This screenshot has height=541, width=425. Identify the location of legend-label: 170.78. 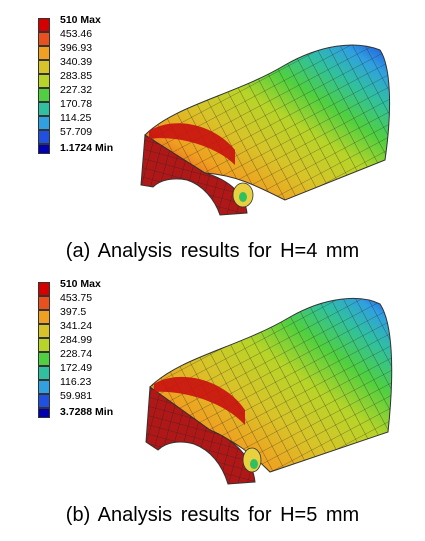
(76, 104).